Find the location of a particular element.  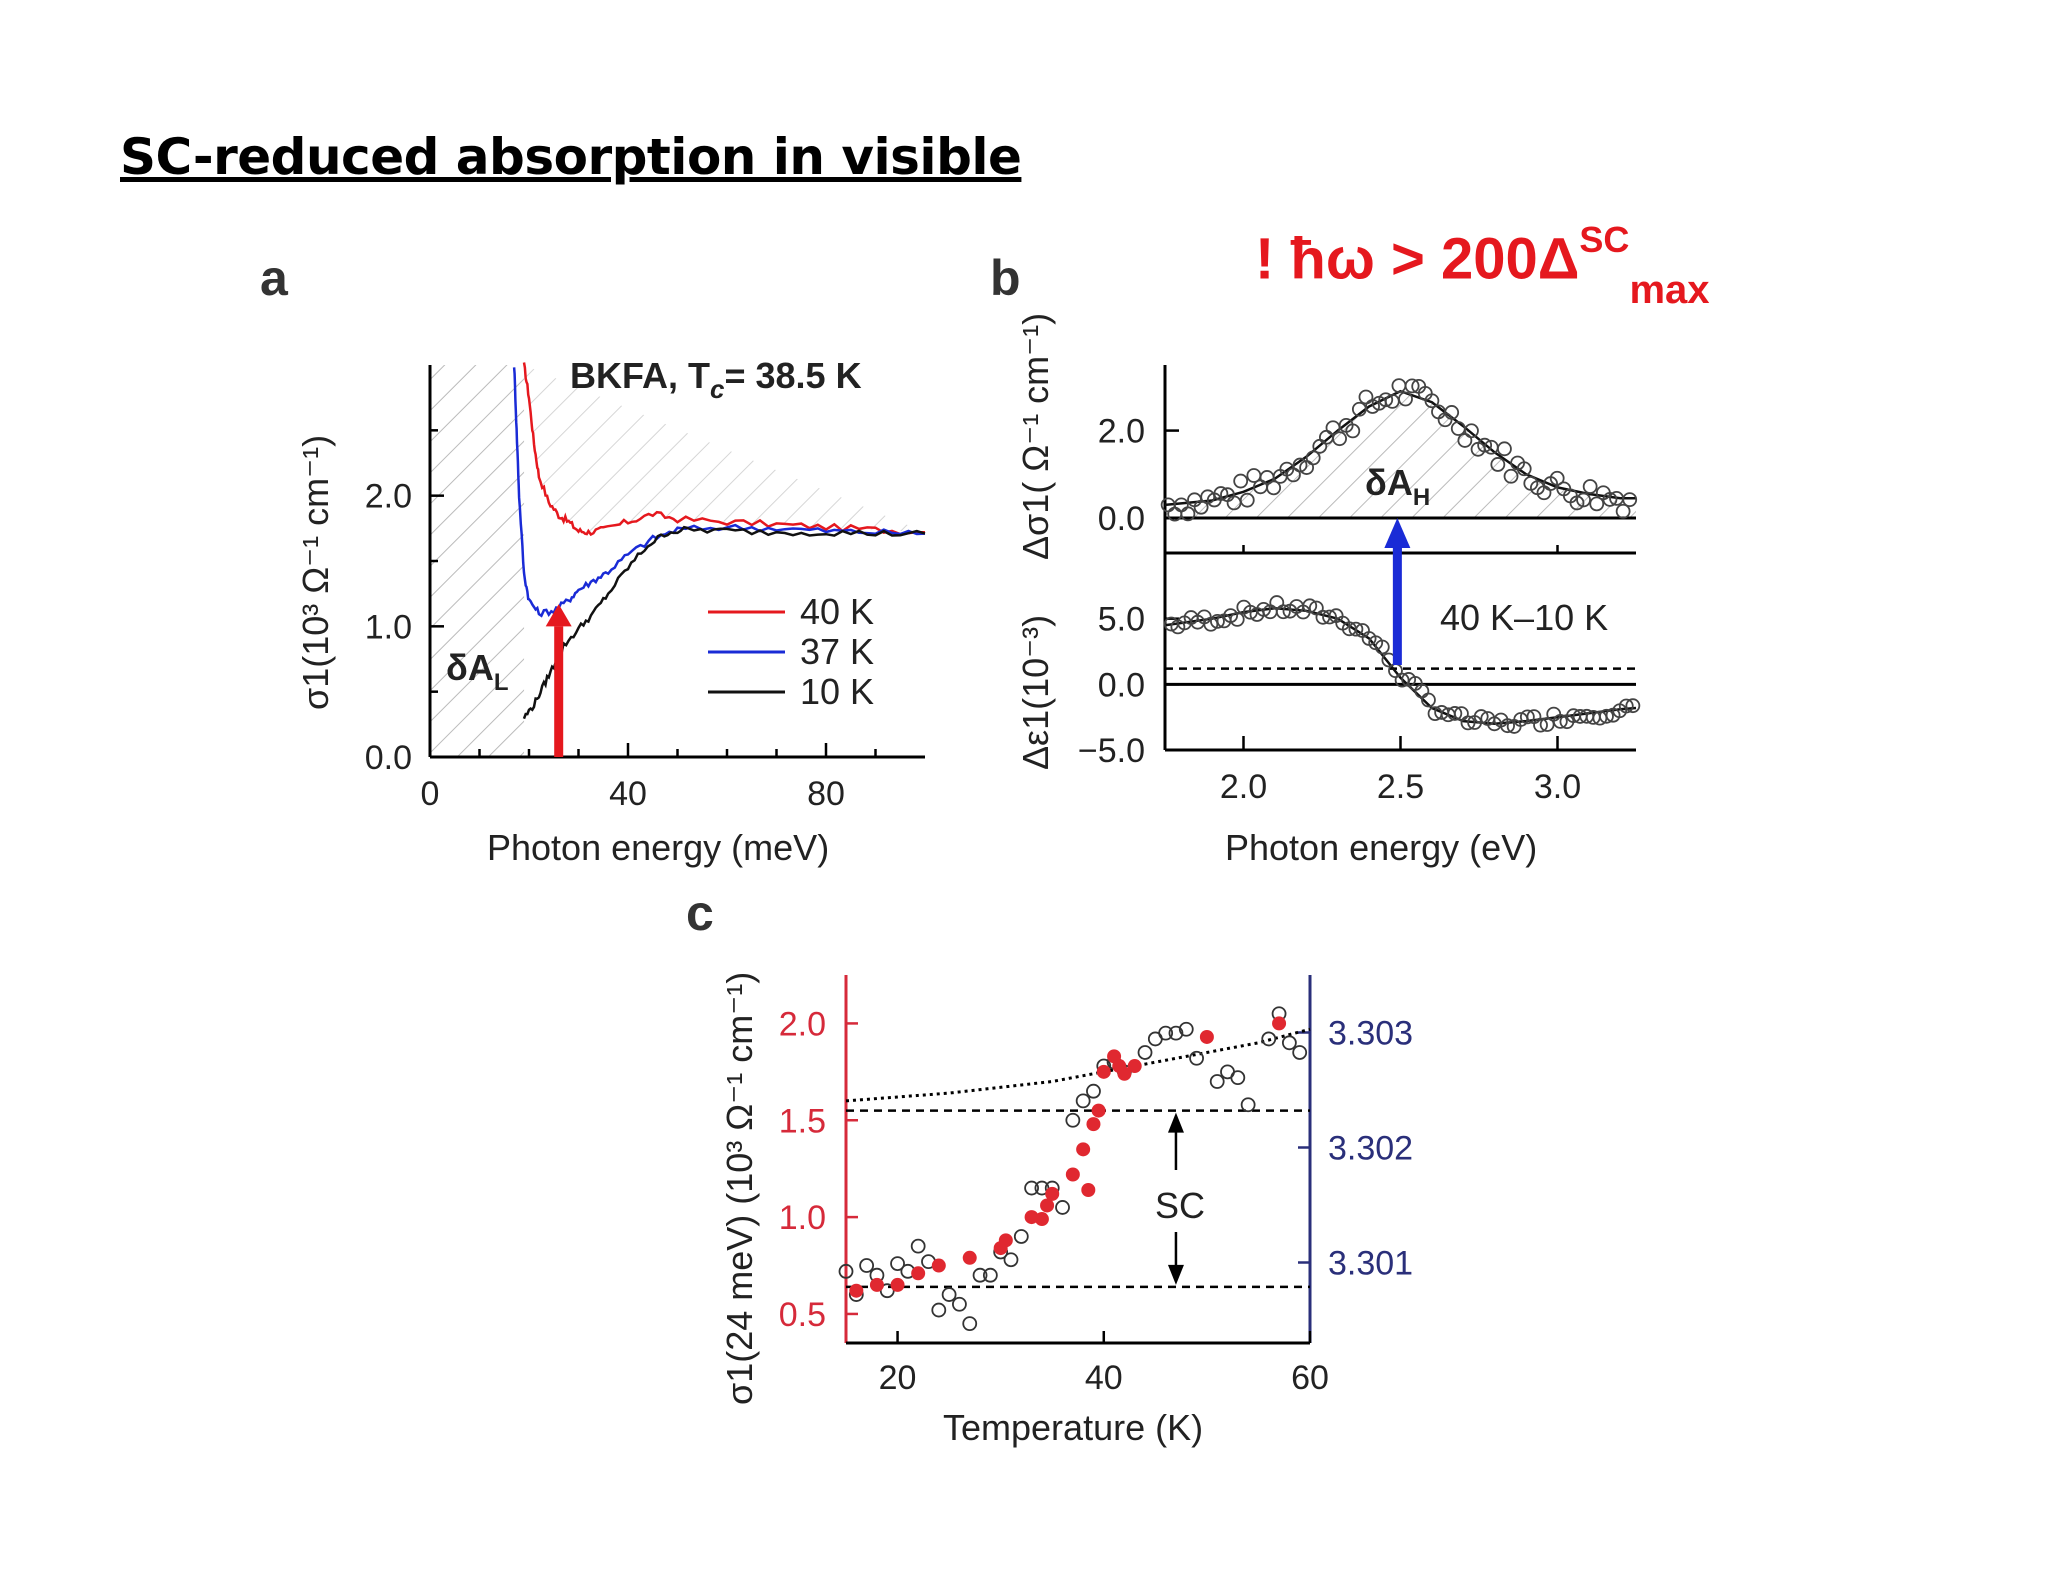

panel-b-top-y-tick-label: 2.0 is located at coordinates (1121, 432).